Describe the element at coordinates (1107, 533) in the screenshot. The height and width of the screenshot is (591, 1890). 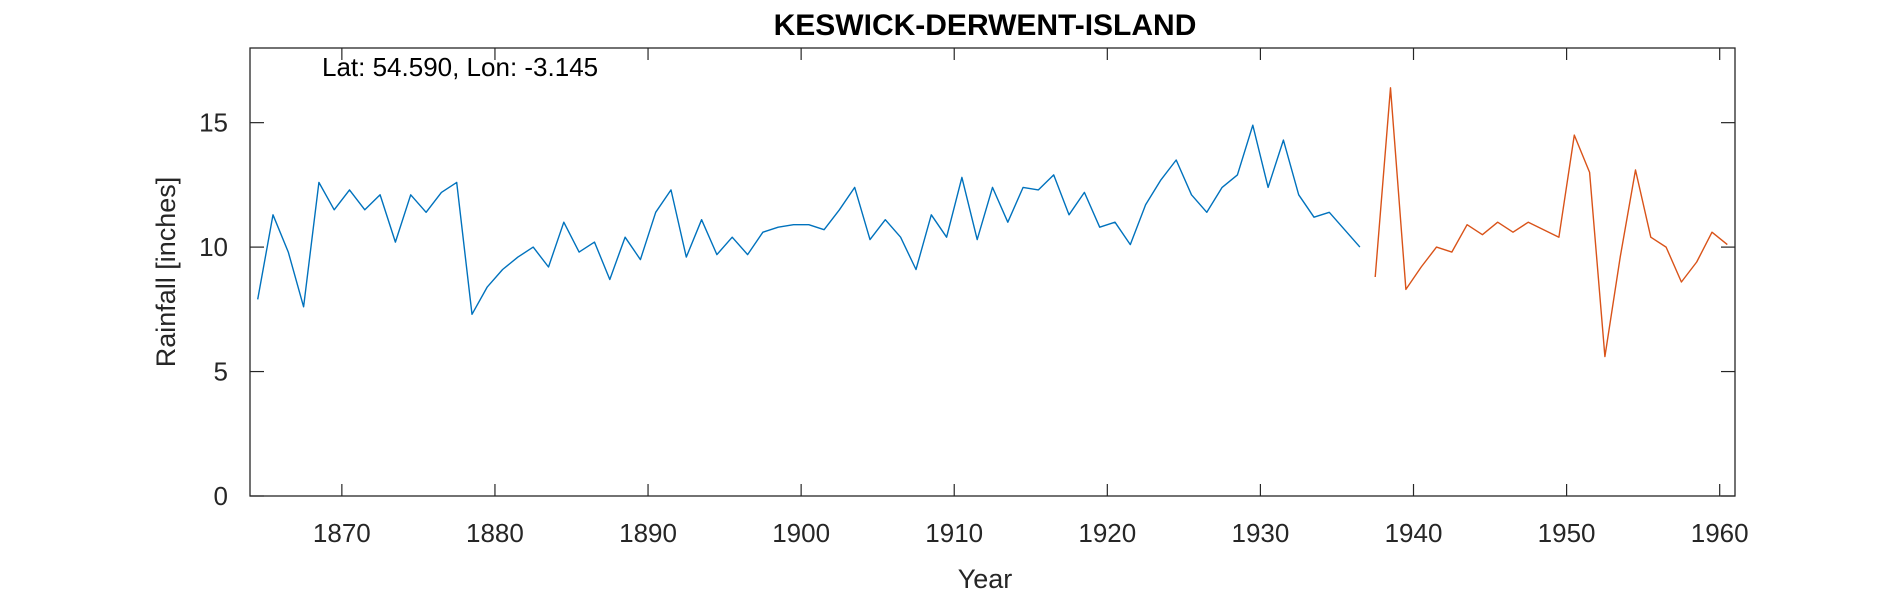
I see `x-tick-label: 1920` at that location.